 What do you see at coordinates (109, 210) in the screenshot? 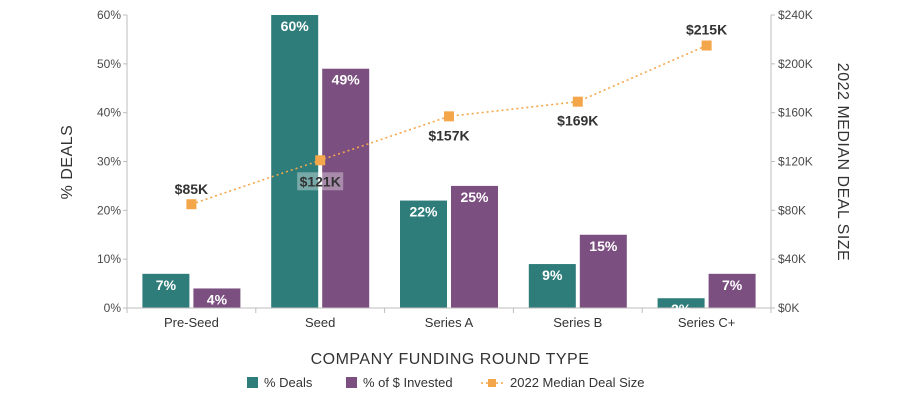
I see `y-tick-label: 20%` at bounding box center [109, 210].